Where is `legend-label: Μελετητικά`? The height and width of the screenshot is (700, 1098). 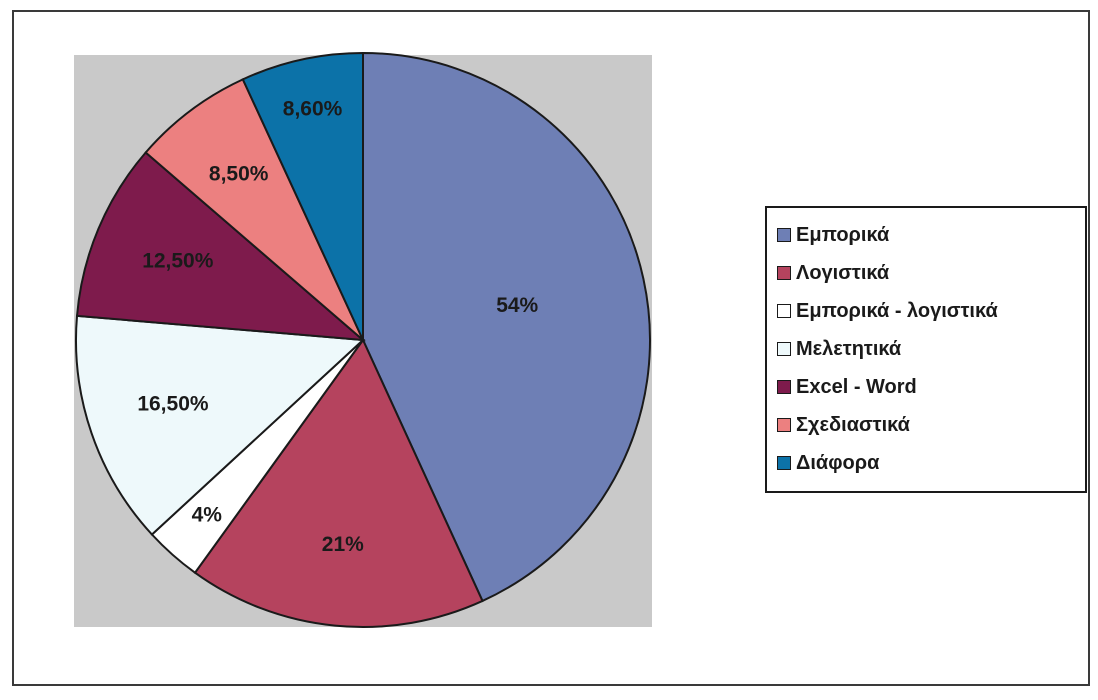 legend-label: Μελετητικά is located at coordinates (849, 348).